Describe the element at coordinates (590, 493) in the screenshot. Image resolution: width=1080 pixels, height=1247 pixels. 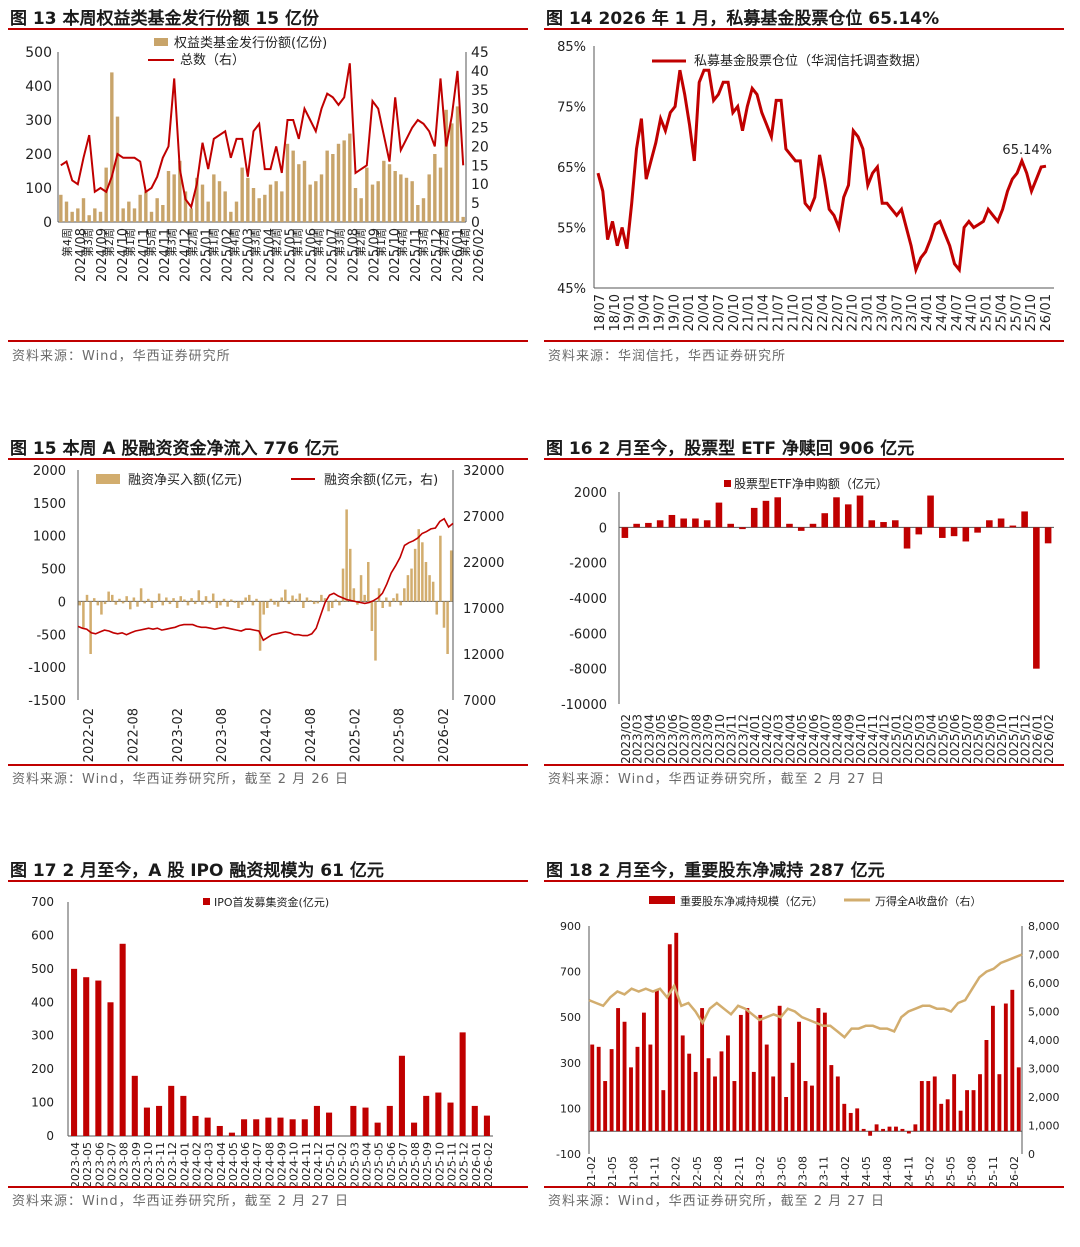
I see `y-tick-label: 2000` at that location.